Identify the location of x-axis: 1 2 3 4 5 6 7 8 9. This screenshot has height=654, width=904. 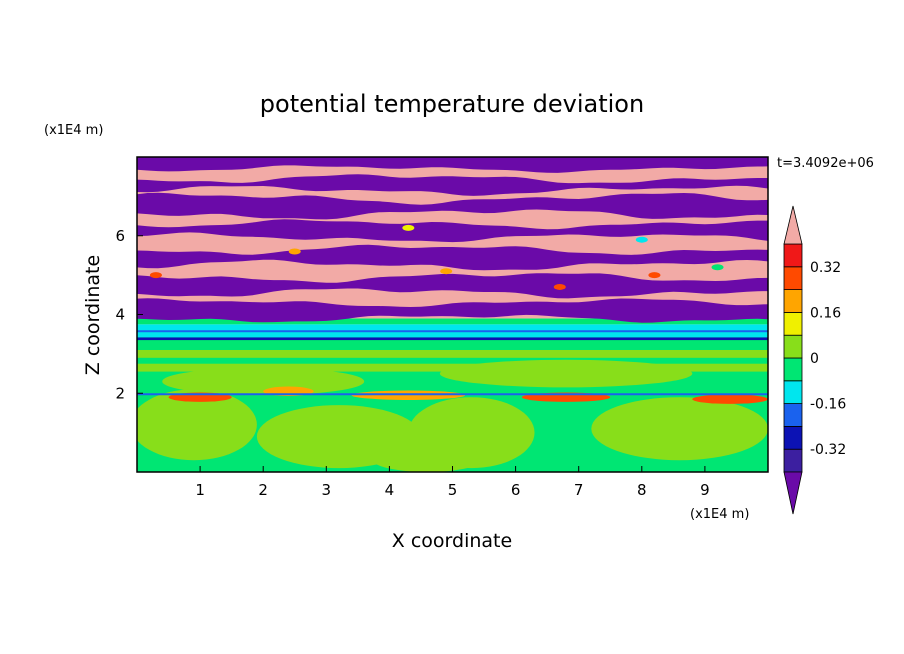
(452, 482).